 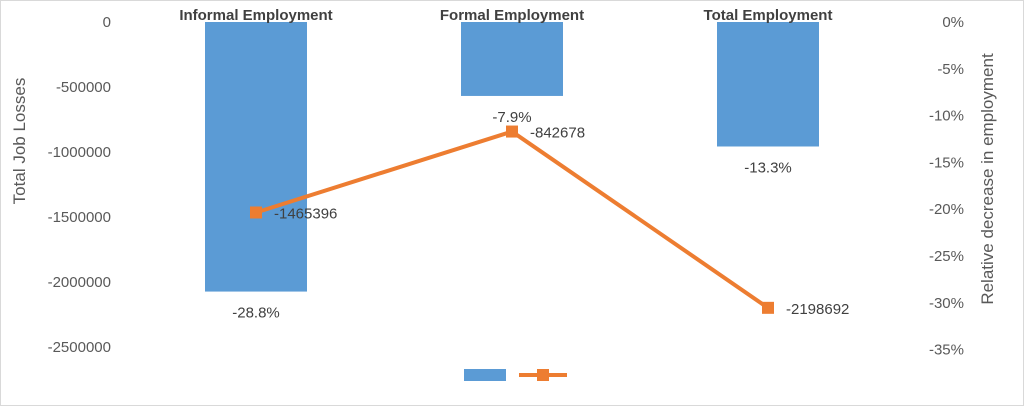 I want to click on bar-label-1: -7.9%, so click(x=511, y=117).